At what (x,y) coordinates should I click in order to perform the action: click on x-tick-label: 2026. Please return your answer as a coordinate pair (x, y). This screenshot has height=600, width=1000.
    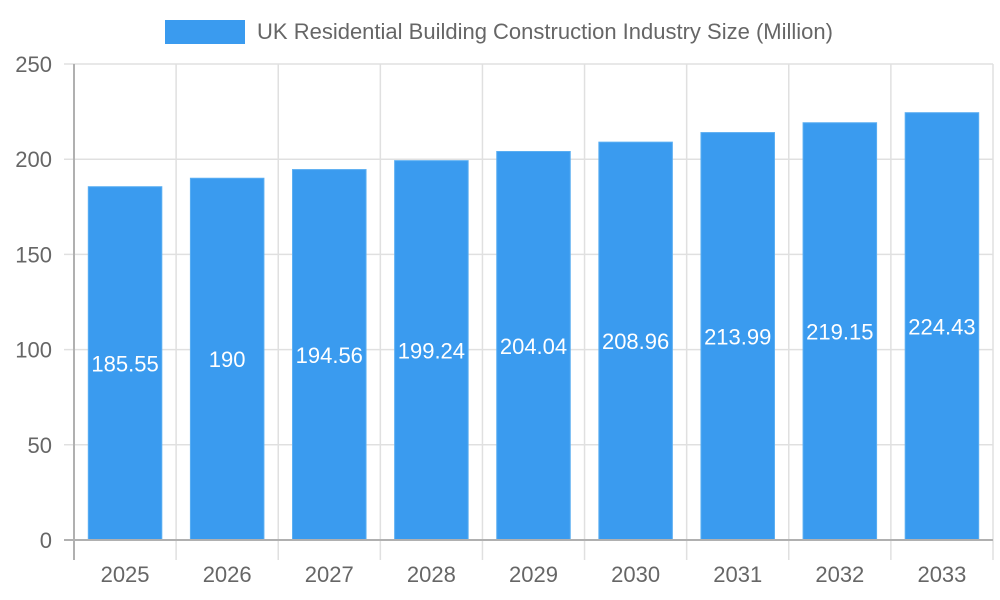
    Looking at the image, I should click on (227, 574).